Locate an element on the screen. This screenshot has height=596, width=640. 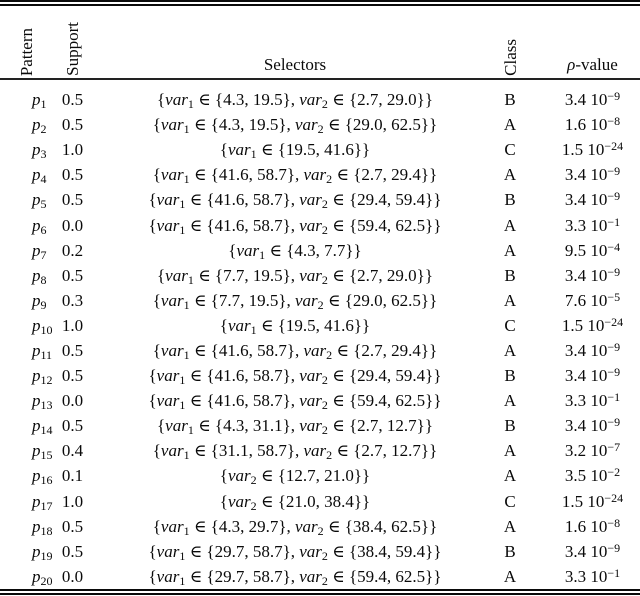
pattern-subscript: 5 is located at coordinates (43, 204).